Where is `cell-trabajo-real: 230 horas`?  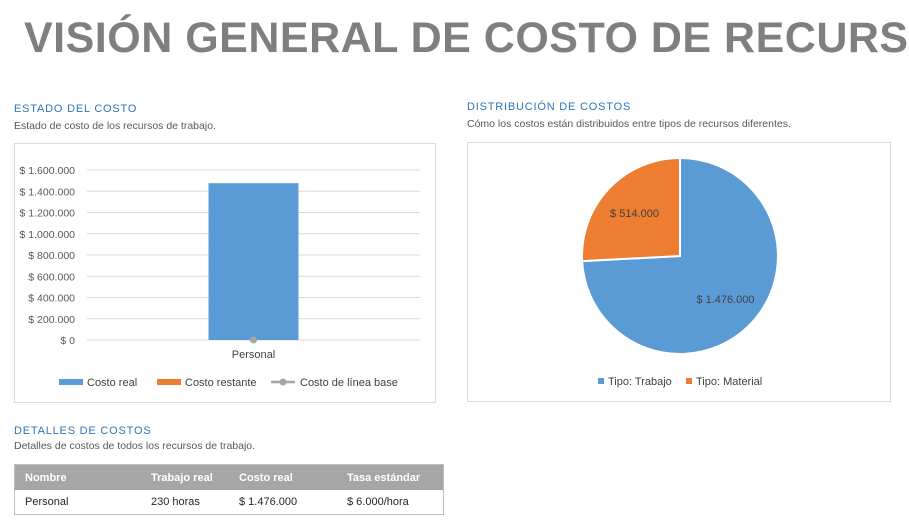 cell-trabajo-real: 230 horas is located at coordinates (175, 502).